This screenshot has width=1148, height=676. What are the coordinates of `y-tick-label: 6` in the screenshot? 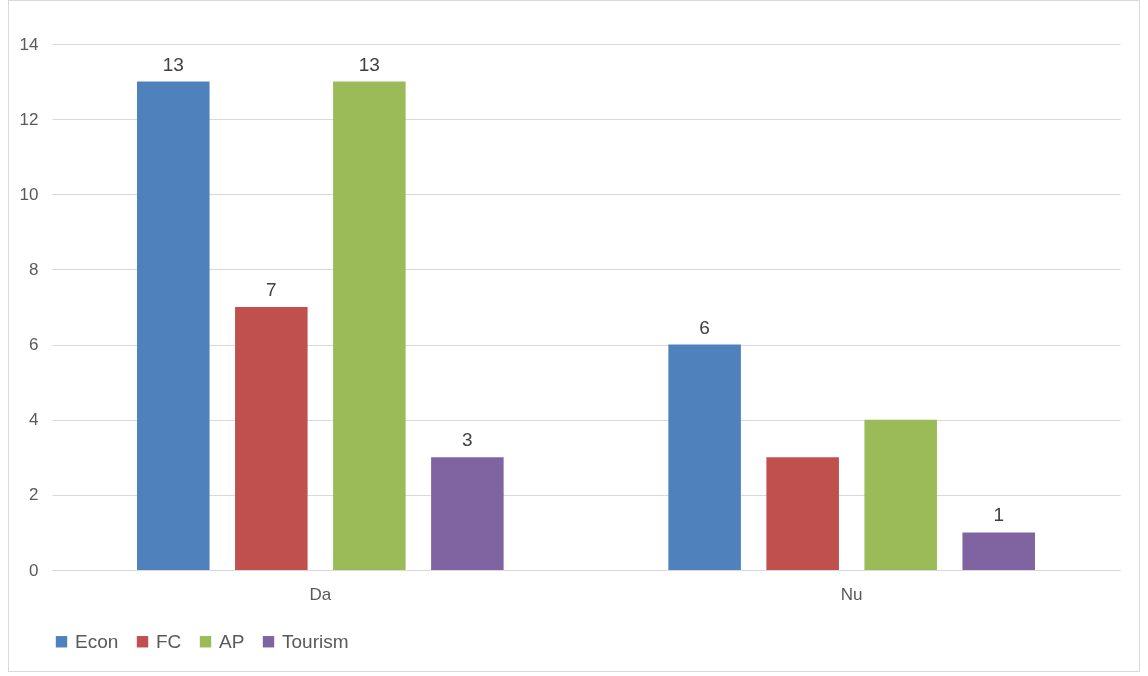 It's located at (34, 345).